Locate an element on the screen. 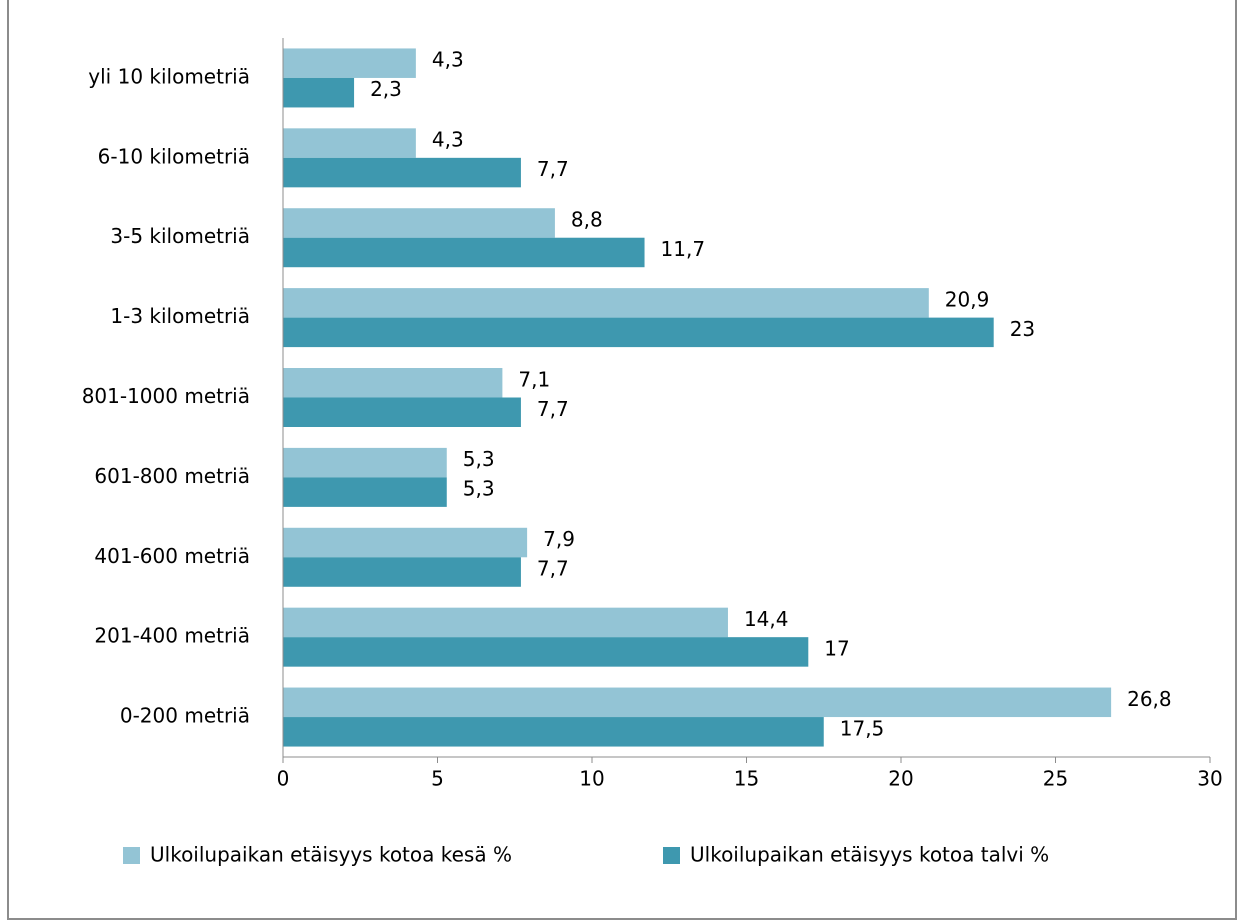  data-label: 8,8 is located at coordinates (587, 219).